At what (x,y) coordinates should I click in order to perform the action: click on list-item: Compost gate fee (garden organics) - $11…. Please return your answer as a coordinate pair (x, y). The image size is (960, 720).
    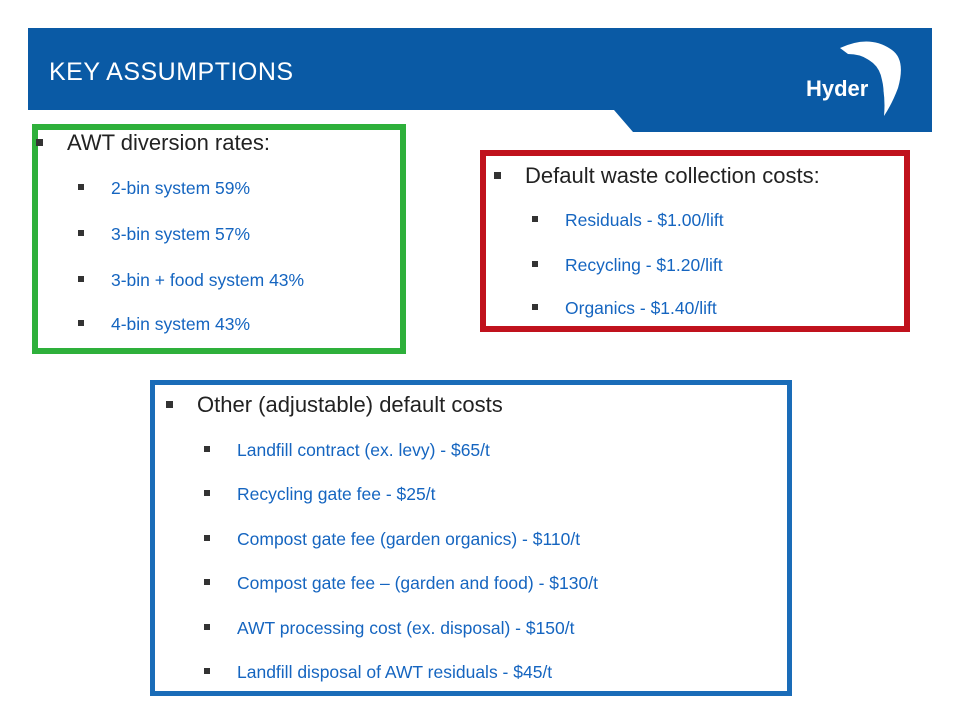
    Looking at the image, I should click on (392, 539).